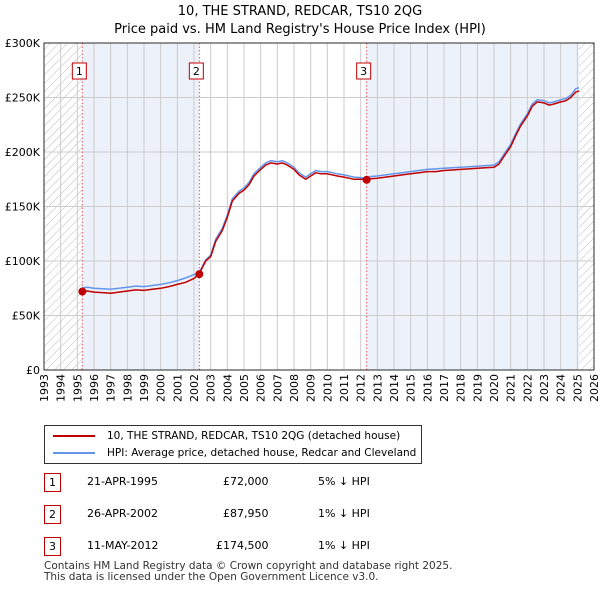 The width and height of the screenshot is (600, 590). Describe the element at coordinates (394, 388) in the screenshot. I see `x-tick-label: 2014` at that location.